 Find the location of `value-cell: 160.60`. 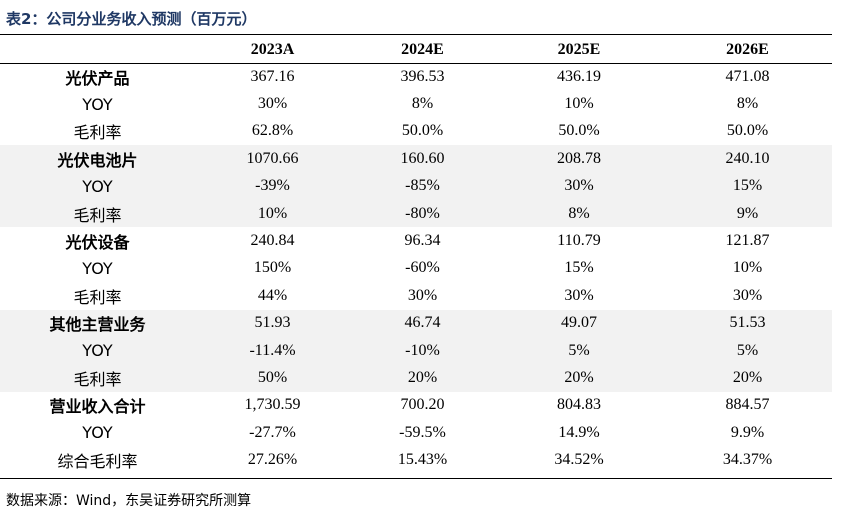

value-cell: 160.60 is located at coordinates (422, 159).